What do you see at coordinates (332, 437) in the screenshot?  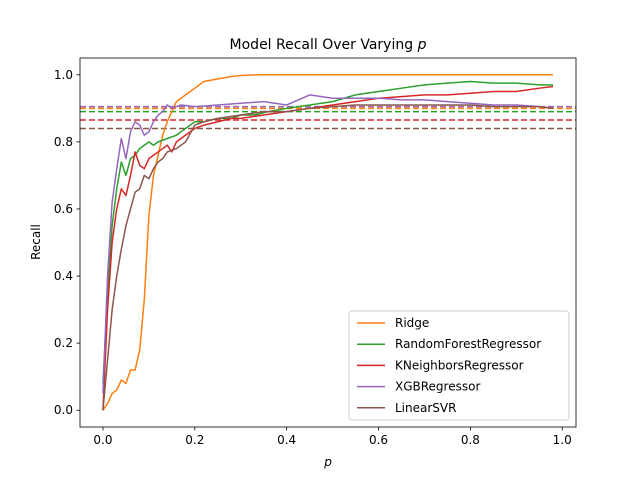 I see `x-axis-ticks: 0.0 0.2 0.4 0.6 0.8 1.0` at bounding box center [332, 437].